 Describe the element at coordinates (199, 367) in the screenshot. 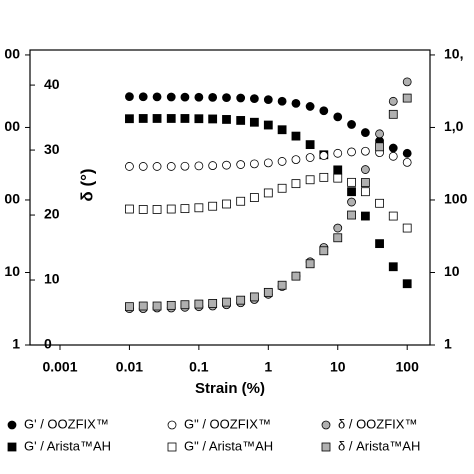

I see `x-tick-label: 0.1` at that location.